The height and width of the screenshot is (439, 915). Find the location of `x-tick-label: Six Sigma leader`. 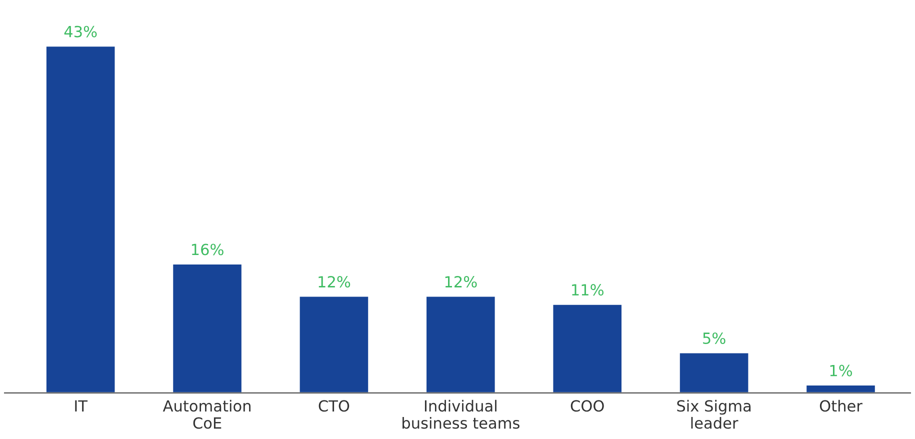

x-tick-label: Six Sigma leader is located at coordinates (714, 414).